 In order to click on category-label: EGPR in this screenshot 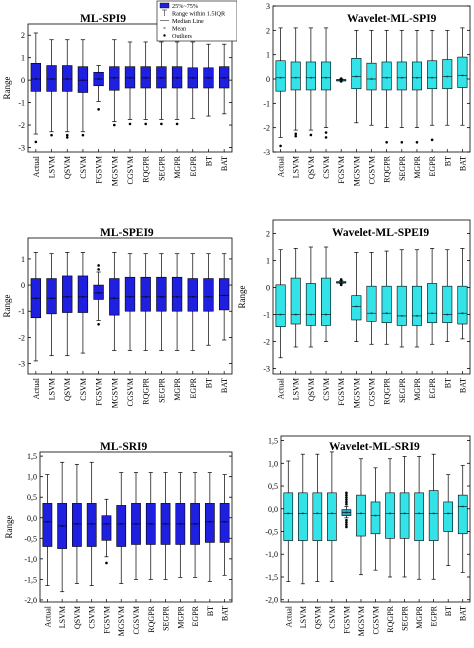, I will do `click(432, 165)`.